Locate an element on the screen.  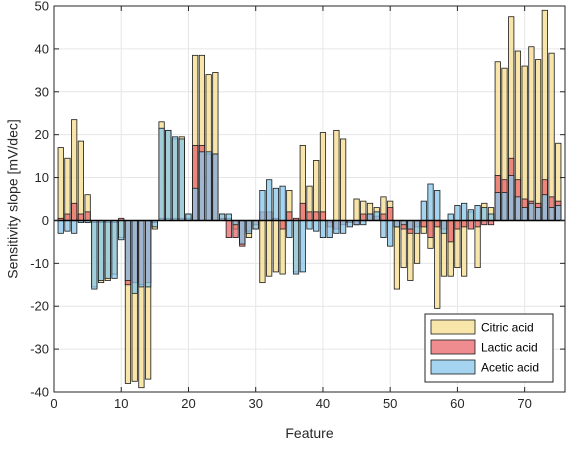
y-tick-label: 30 is located at coordinates (42, 91).